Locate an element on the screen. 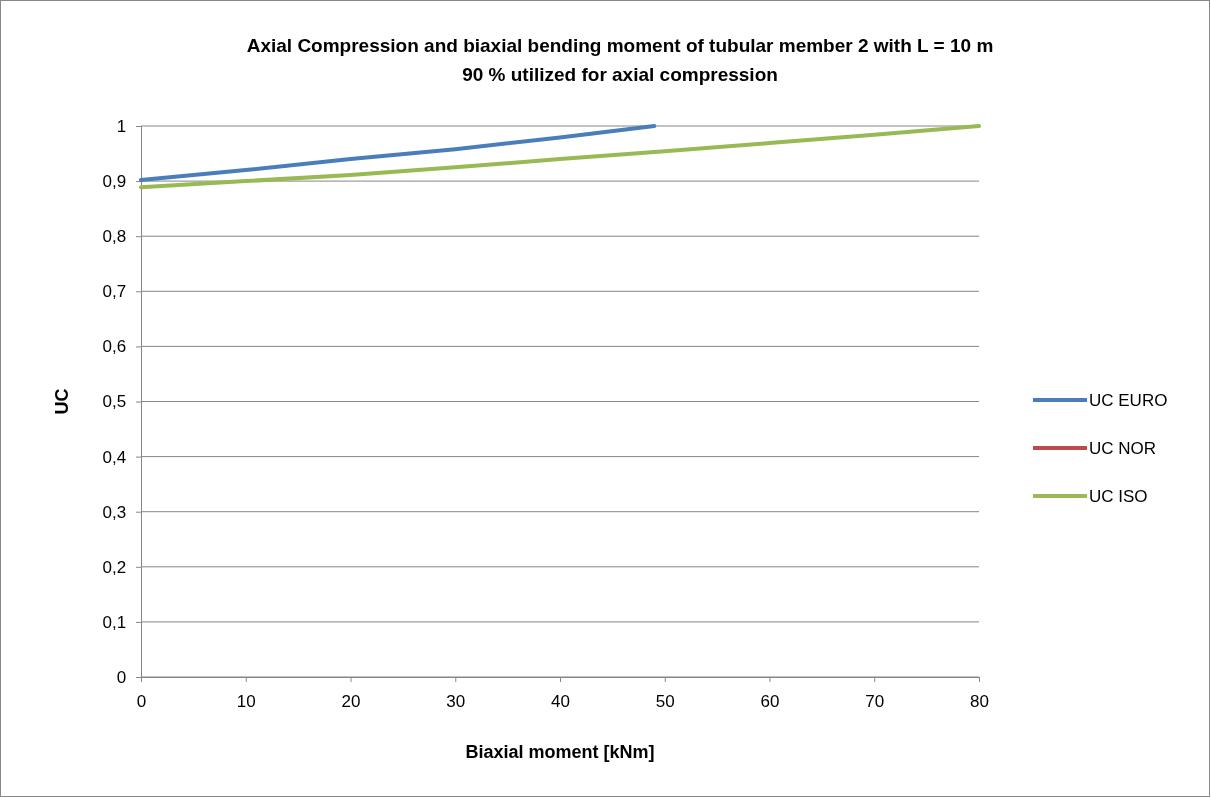 The image size is (1211, 798). x-tick-label: 80 is located at coordinates (979, 702).